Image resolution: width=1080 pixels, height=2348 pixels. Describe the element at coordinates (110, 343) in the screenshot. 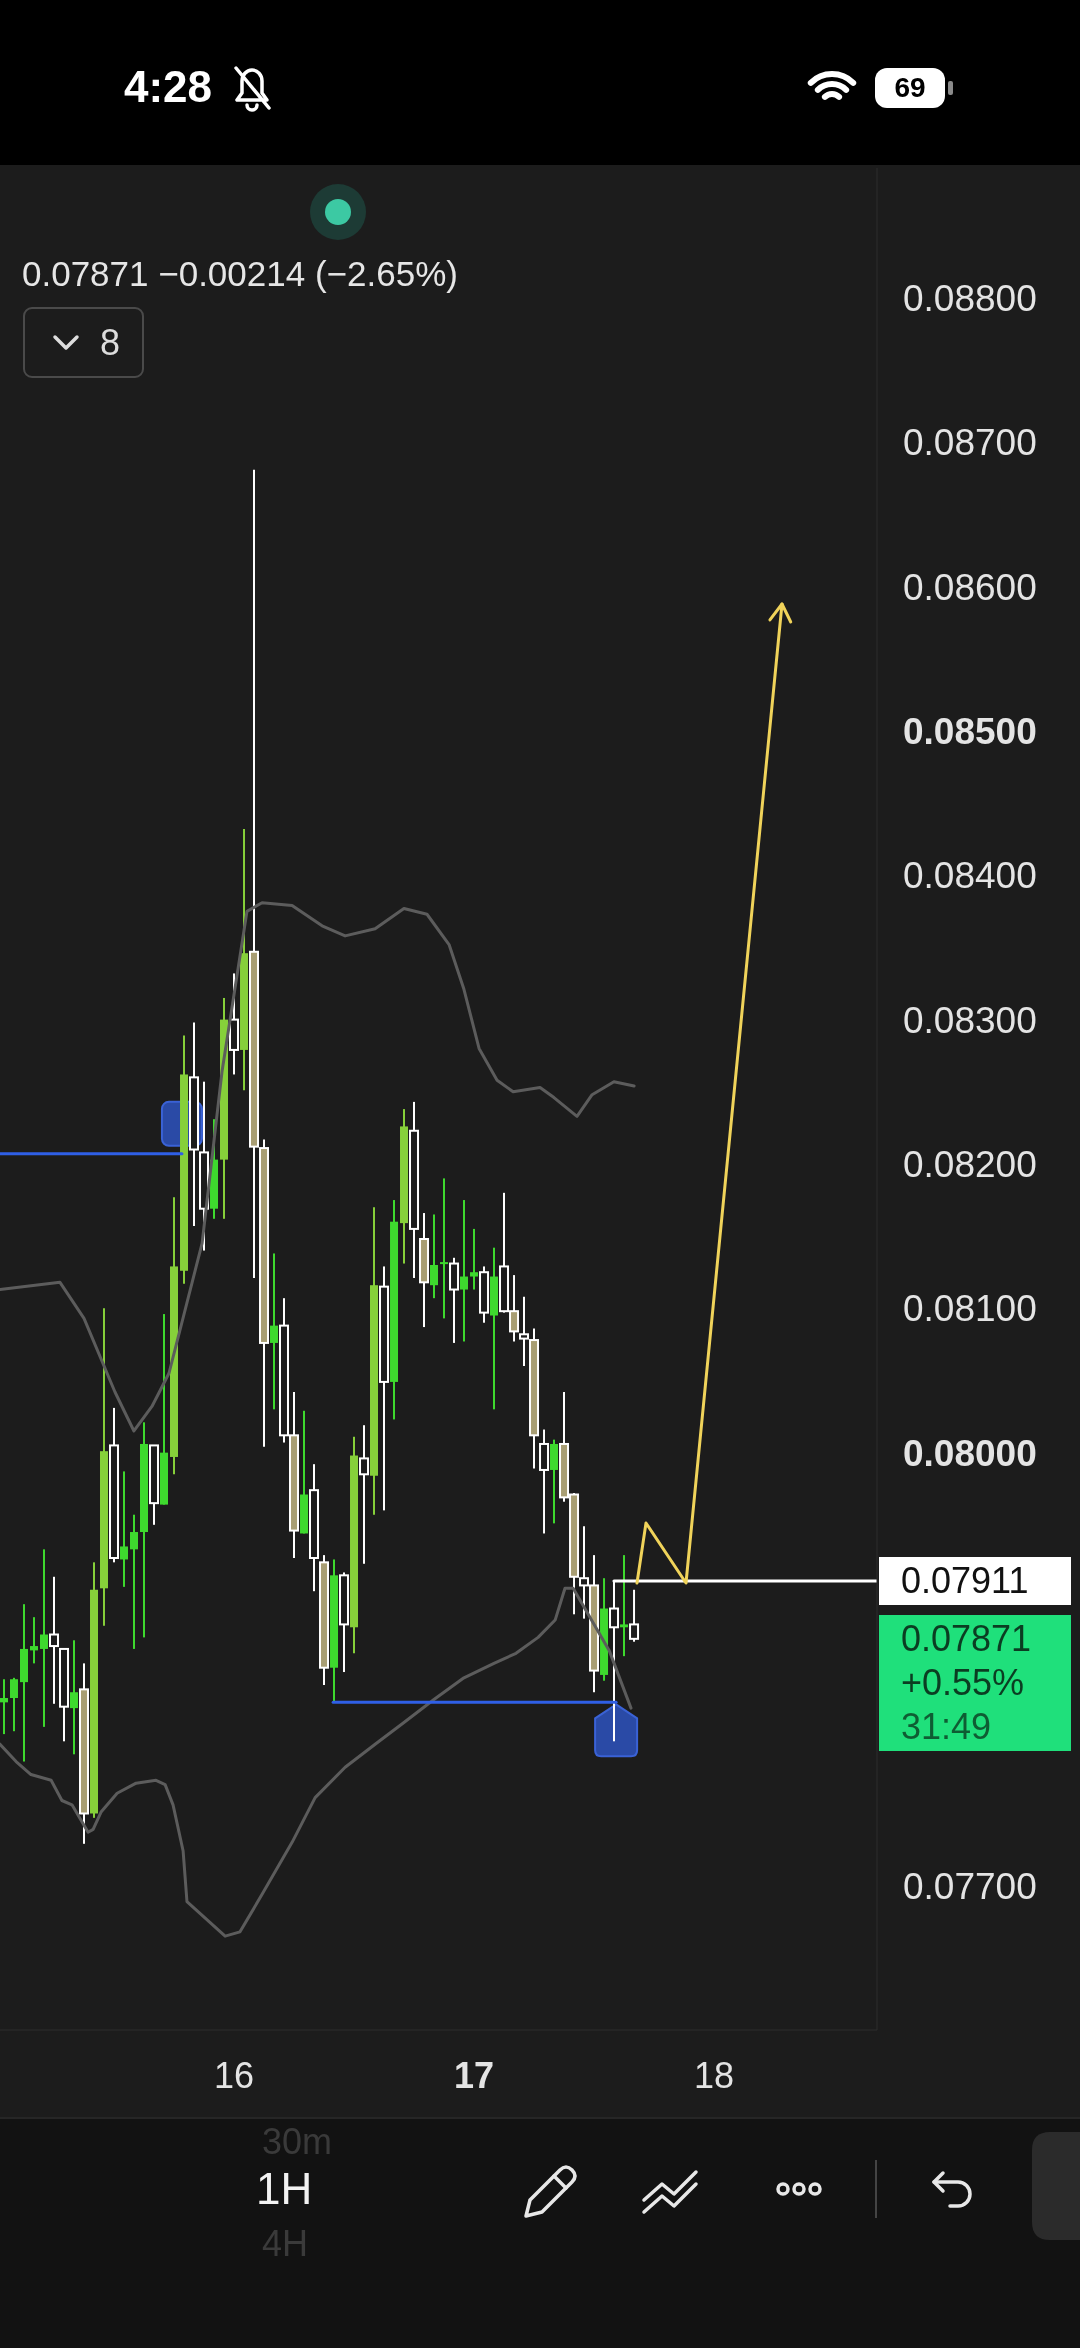

I see `annotation: 8` at that location.